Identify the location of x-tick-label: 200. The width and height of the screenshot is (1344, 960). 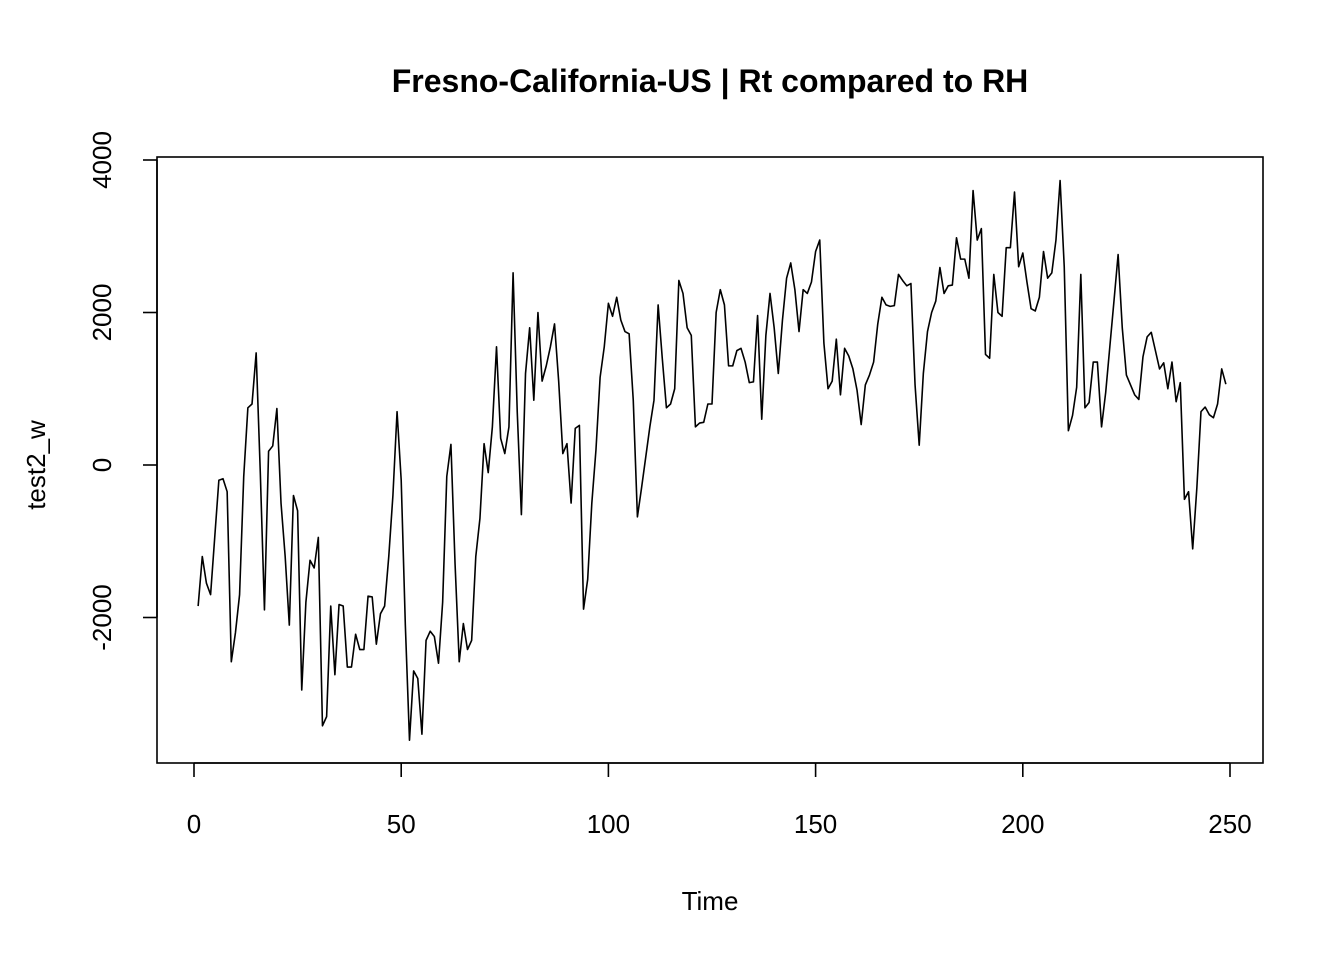
(1022, 824).